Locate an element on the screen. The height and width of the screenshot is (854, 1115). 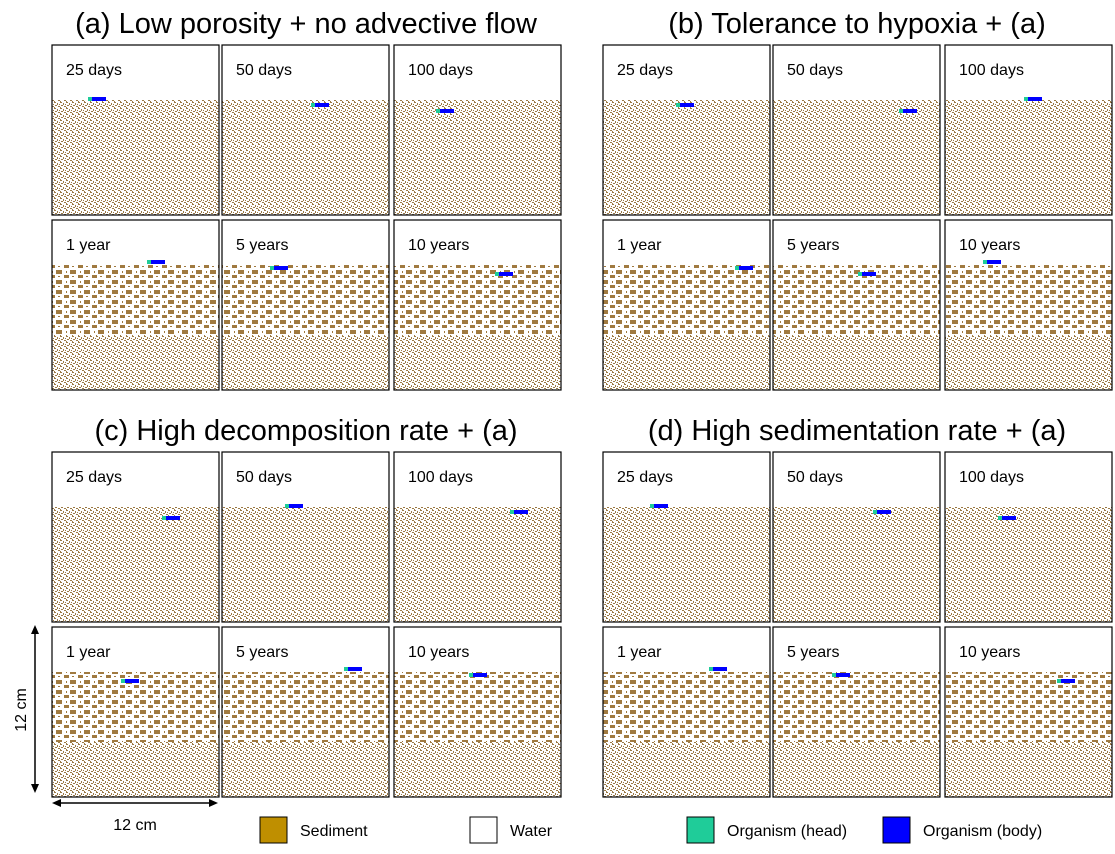
legend-label: Organism (body) is located at coordinates (982, 831).